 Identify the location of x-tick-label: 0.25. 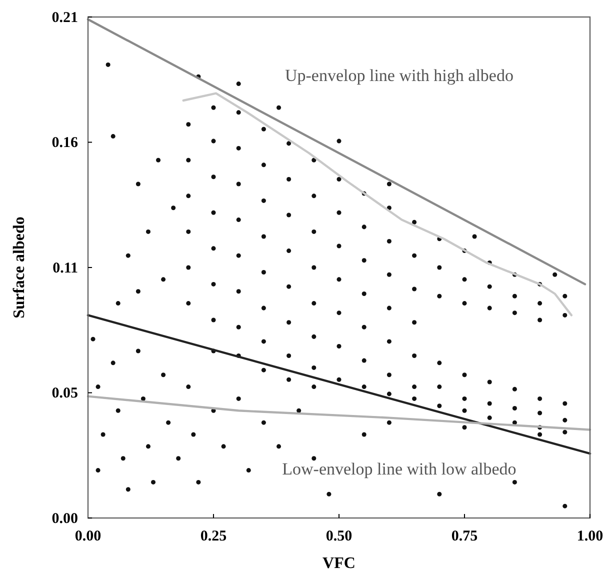
(213, 536).